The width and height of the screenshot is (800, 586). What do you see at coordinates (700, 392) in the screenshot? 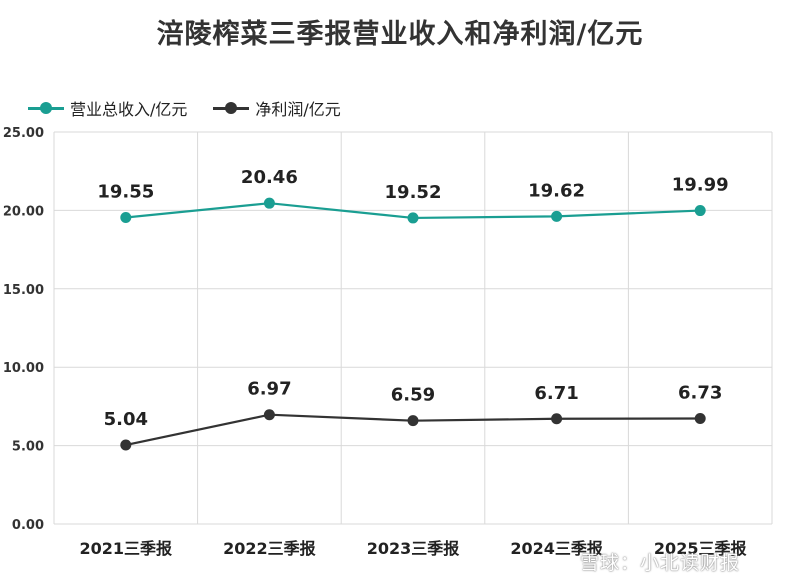
I see `data-label: 6.73` at bounding box center [700, 392].